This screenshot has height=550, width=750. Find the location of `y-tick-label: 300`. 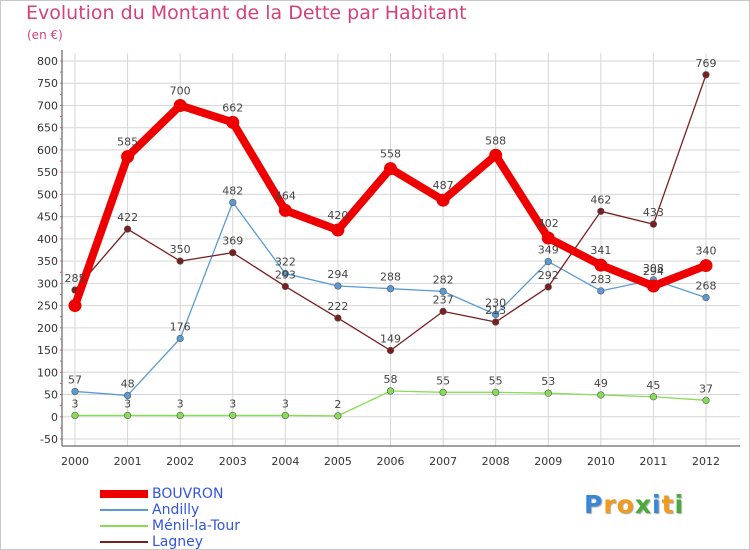

y-tick-label: 300 is located at coordinates (47, 283).